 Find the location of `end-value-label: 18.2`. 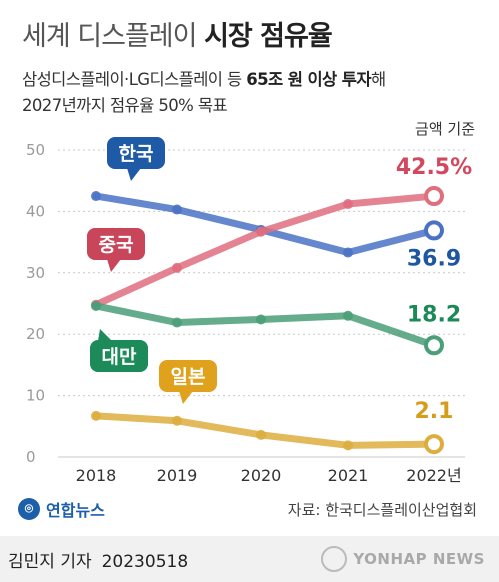

end-value-label: 18.2 is located at coordinates (434, 314).